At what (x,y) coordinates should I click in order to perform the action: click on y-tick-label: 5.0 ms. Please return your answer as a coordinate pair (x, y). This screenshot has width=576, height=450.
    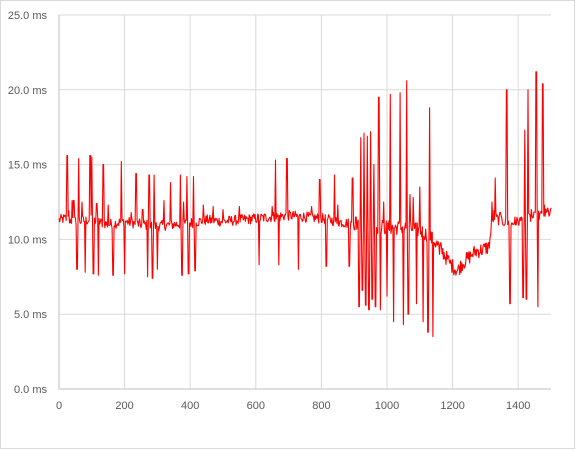
    Looking at the image, I should click on (31, 315).